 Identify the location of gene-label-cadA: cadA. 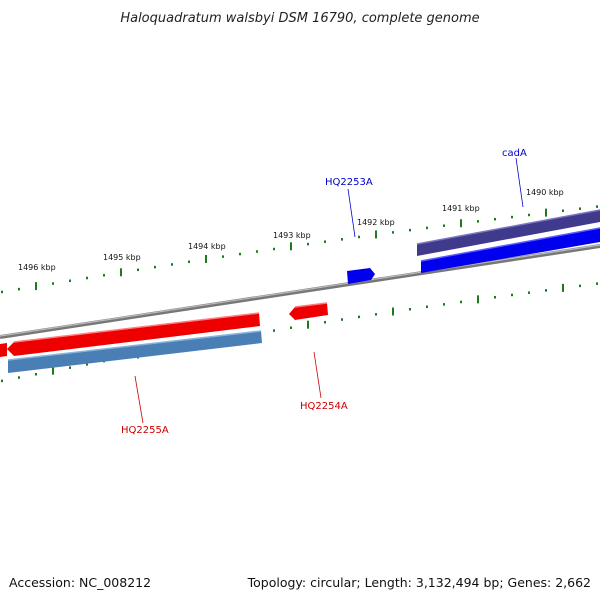
(514, 153).